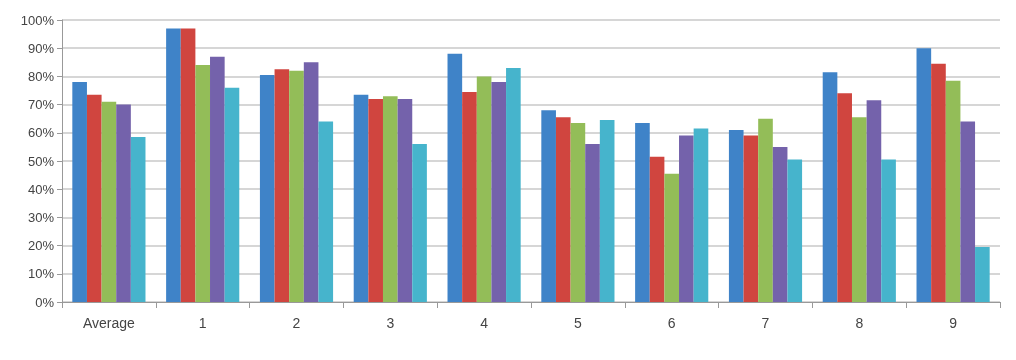 This screenshot has width=1016, height=360. I want to click on y-tick-label: 80%, so click(41, 76).